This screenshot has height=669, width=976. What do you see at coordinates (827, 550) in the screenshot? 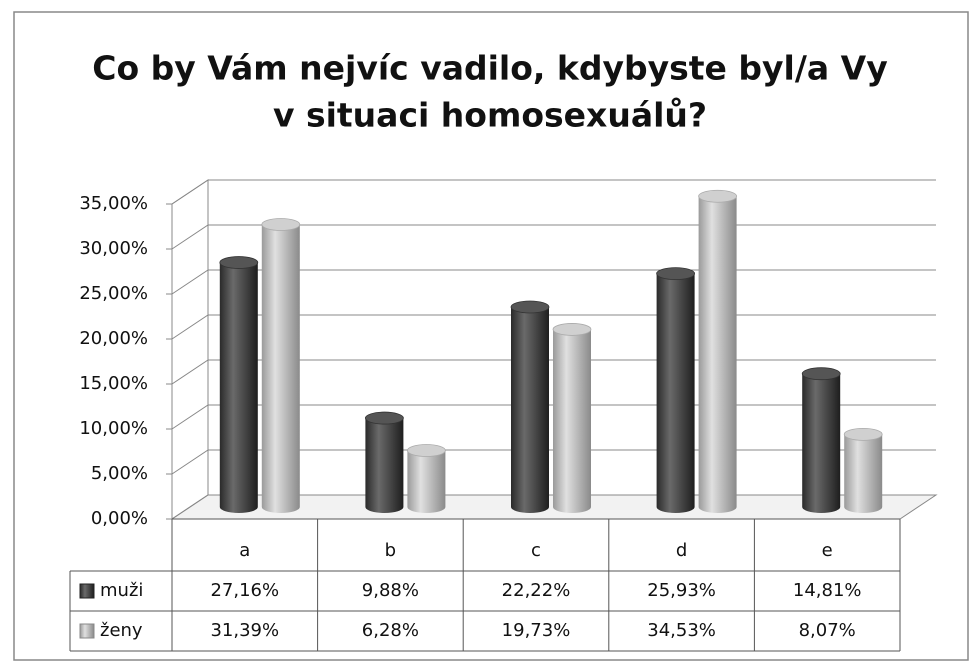
I see `x-tick-label: e` at bounding box center [827, 550].